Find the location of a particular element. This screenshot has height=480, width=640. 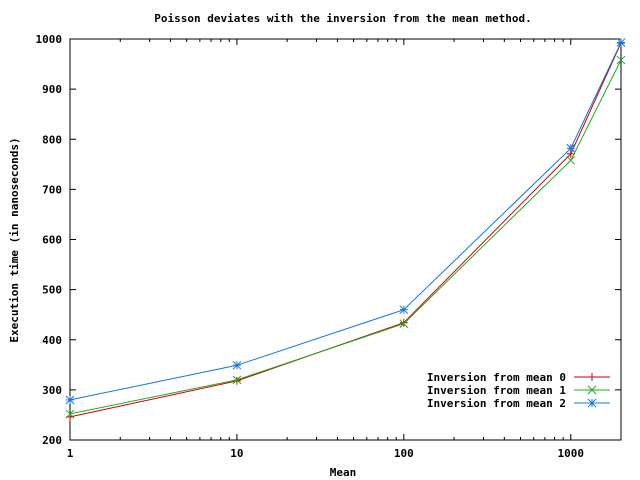

y-tick-label: 500 is located at coordinates (52, 290).